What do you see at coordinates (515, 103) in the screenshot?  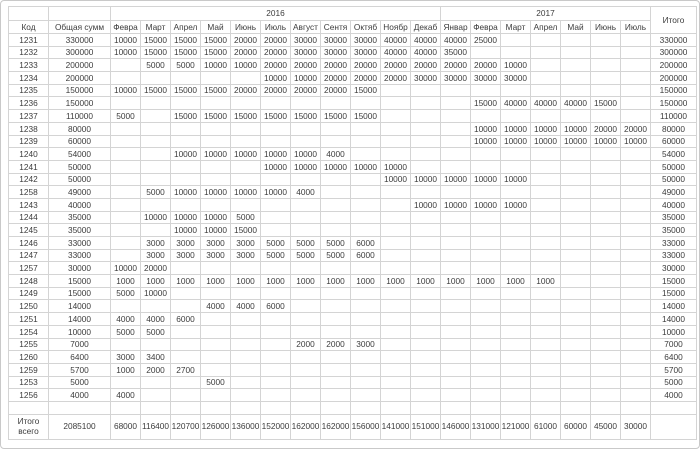 I see `month-cell: 40000` at bounding box center [515, 103].